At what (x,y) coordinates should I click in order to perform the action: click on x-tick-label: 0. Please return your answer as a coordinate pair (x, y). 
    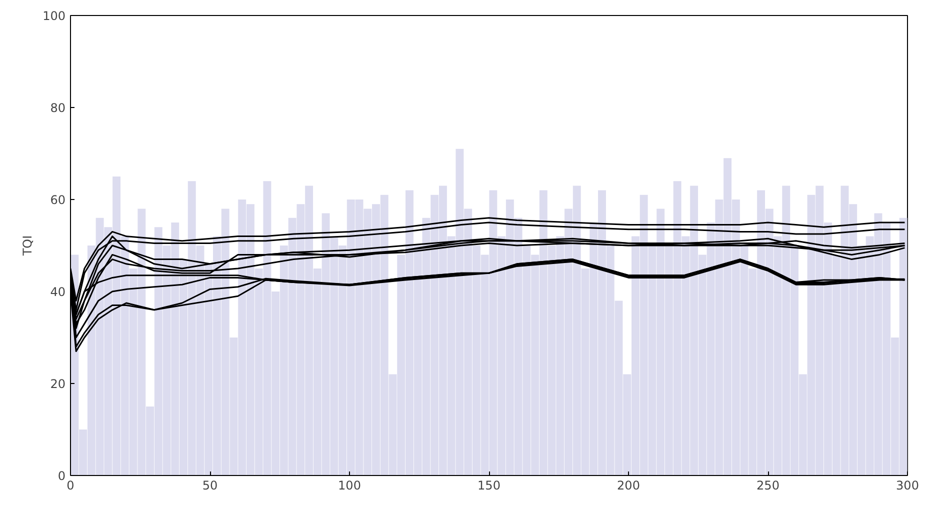
    Looking at the image, I should click on (70, 485).